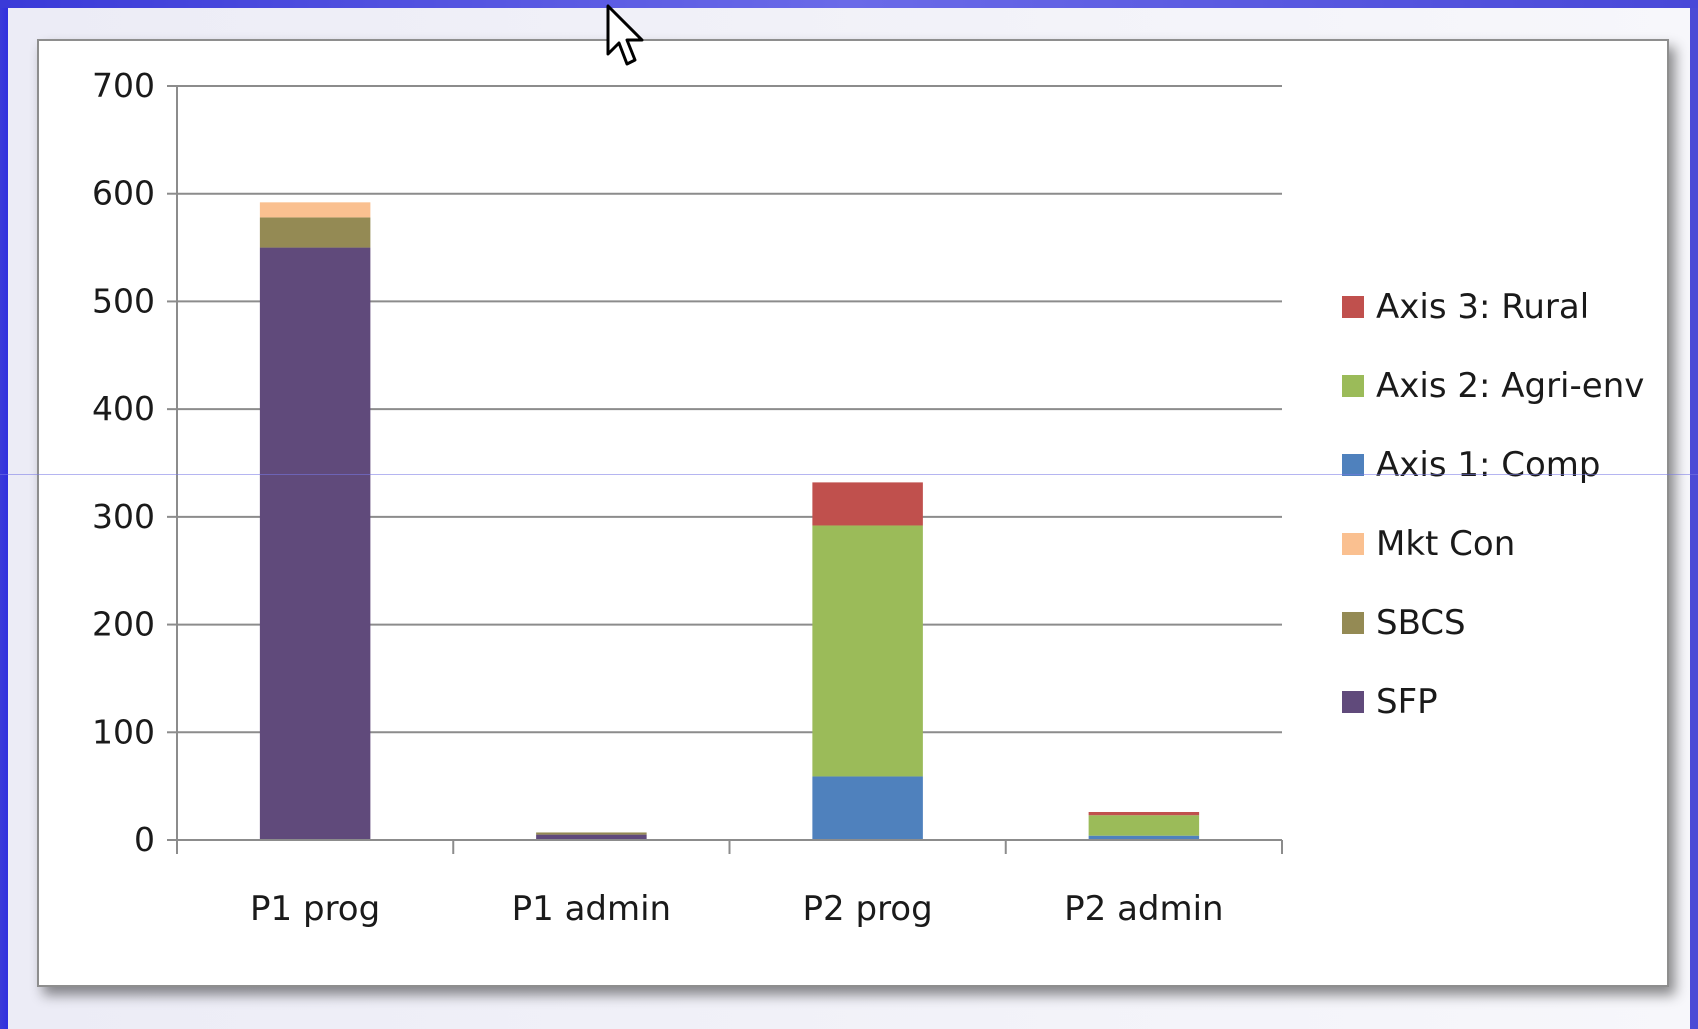  I want to click on y-tick-label: 400, so click(123, 408).